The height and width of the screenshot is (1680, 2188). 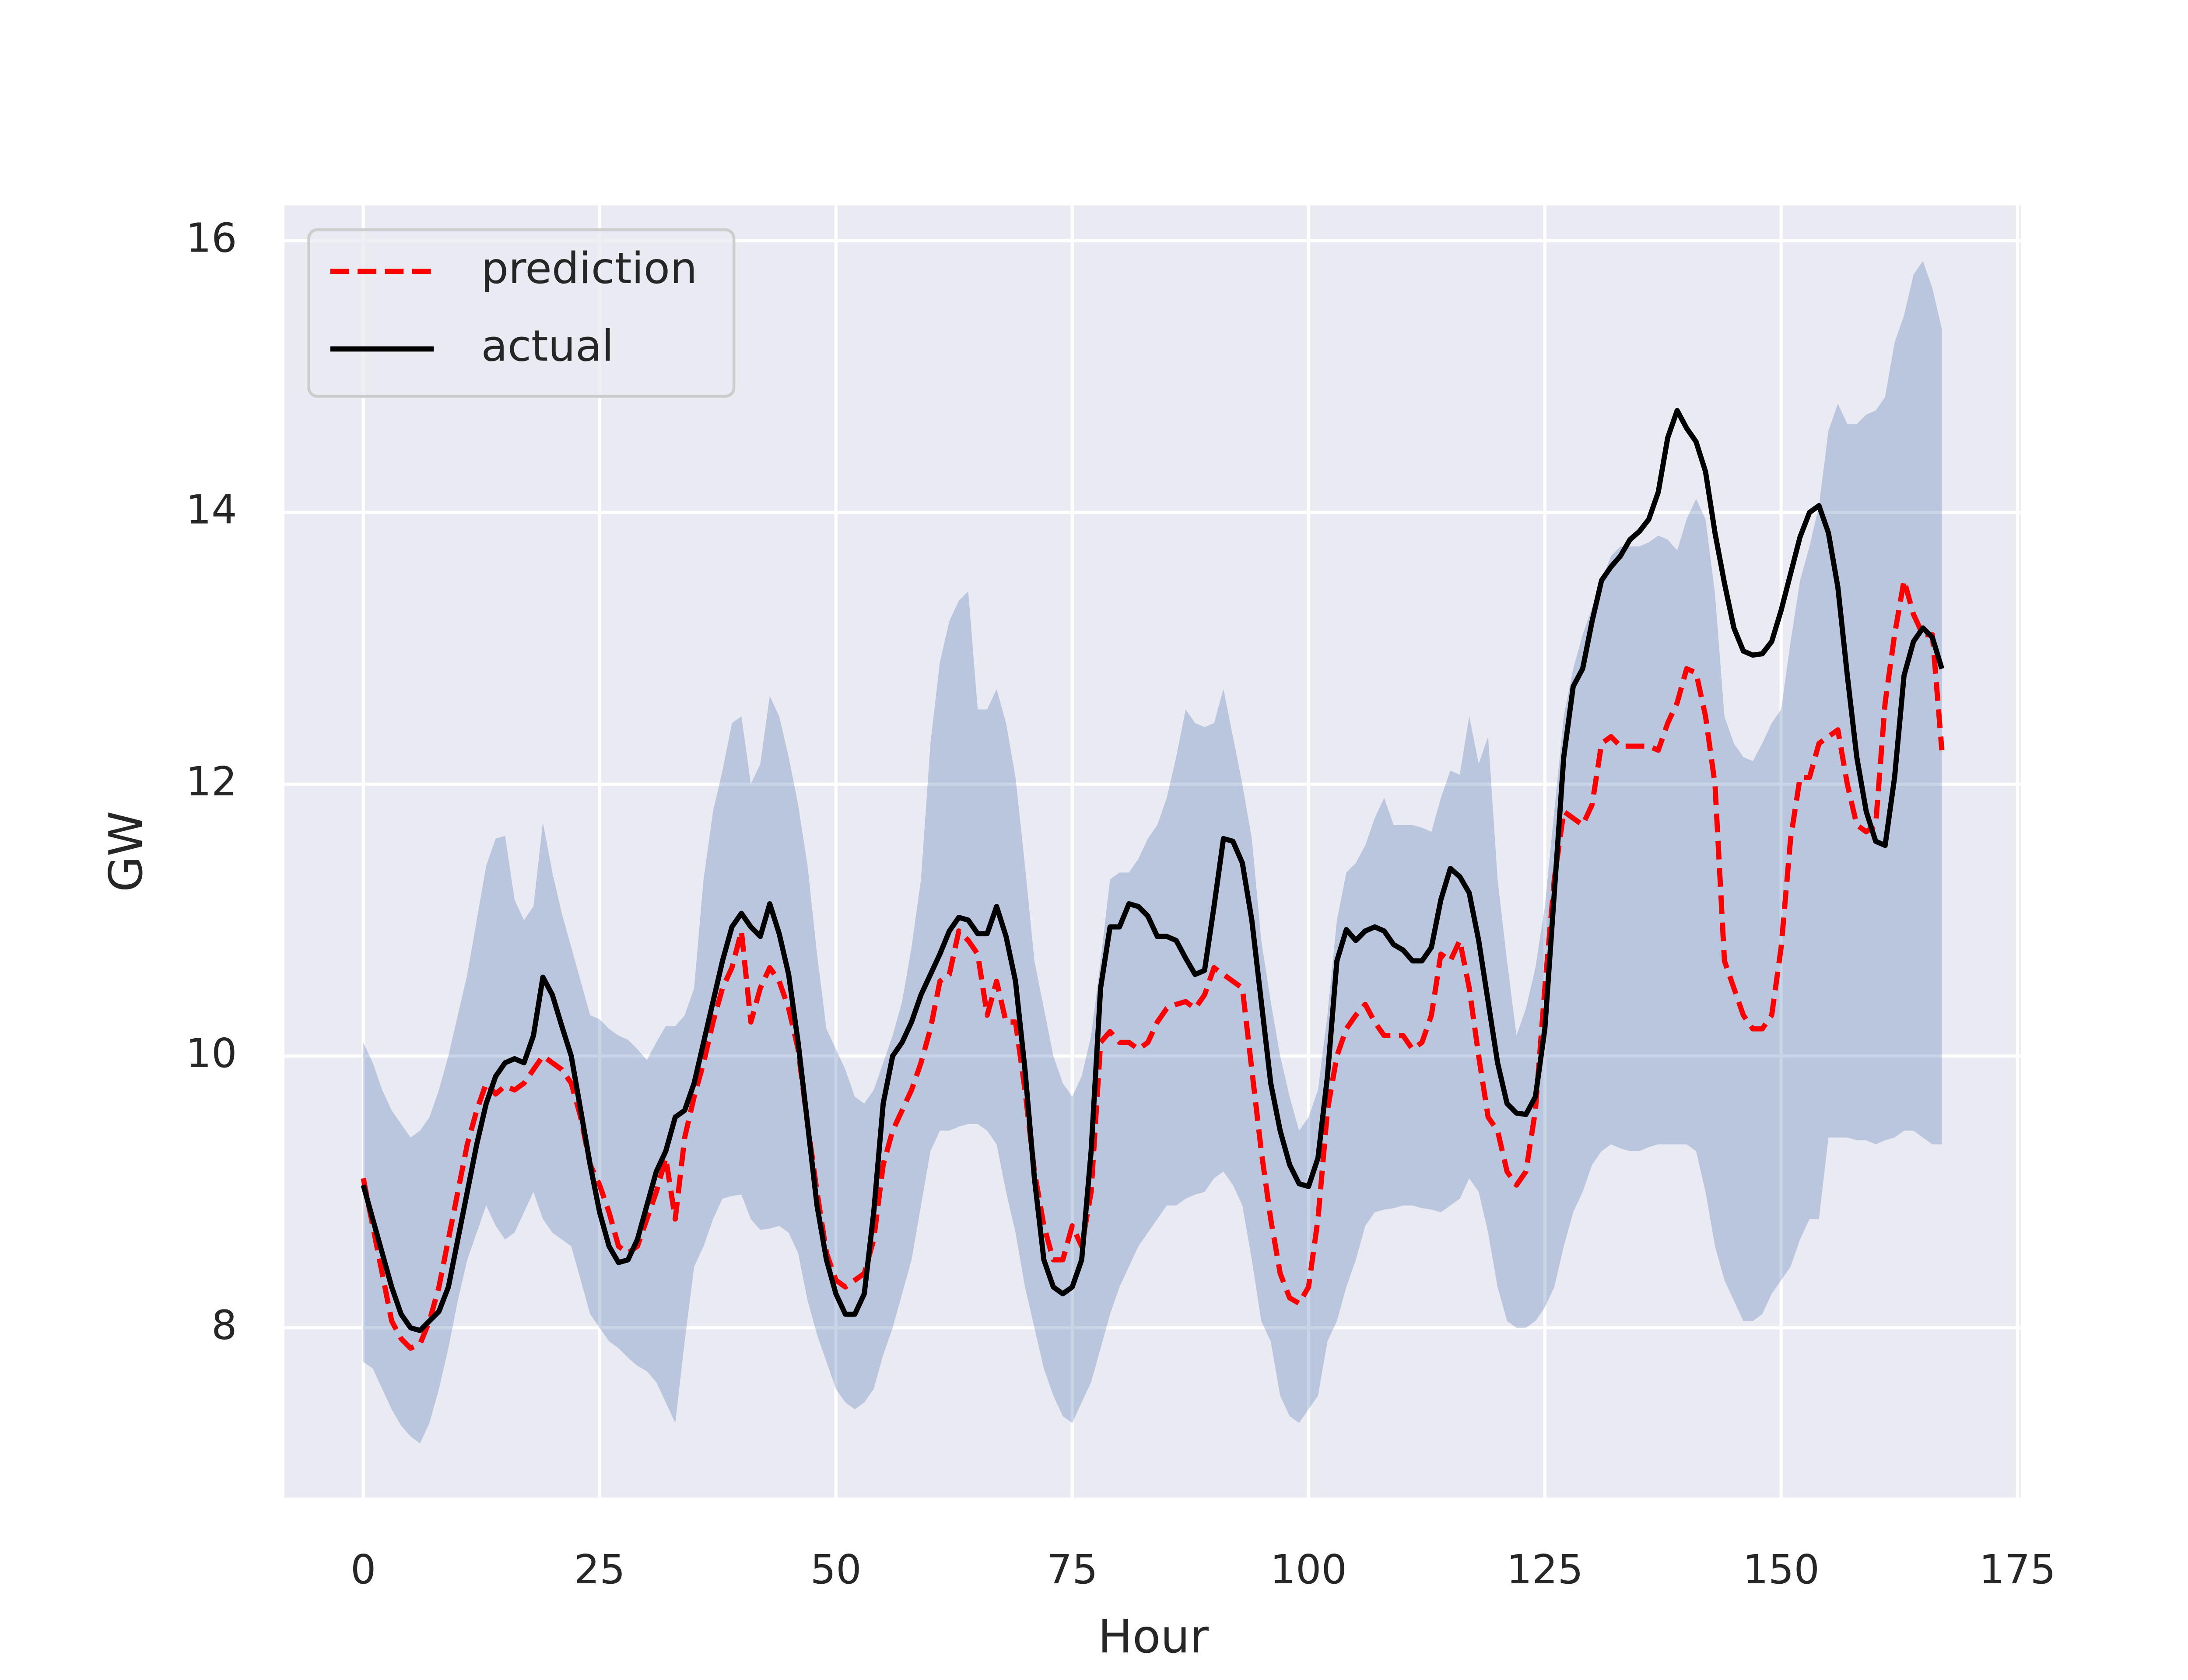 I want to click on x-tick-label: 125, so click(x=1545, y=1569).